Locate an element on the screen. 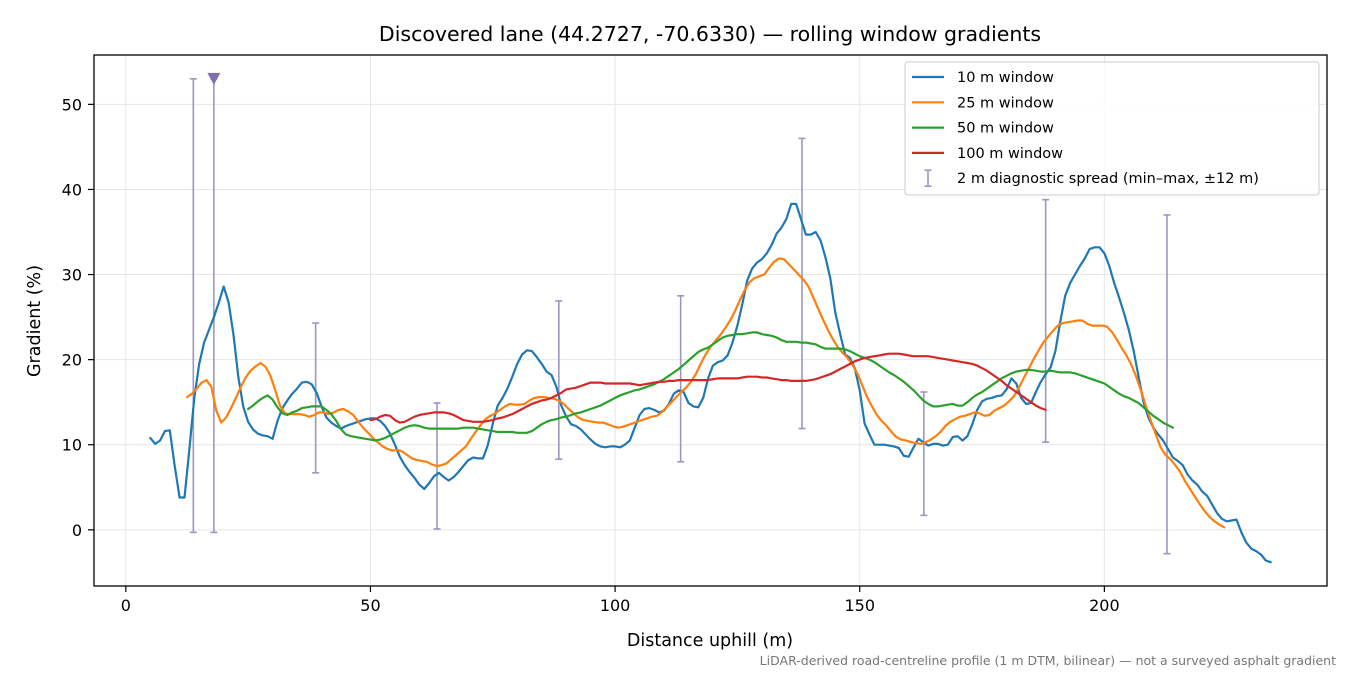 This screenshot has width=1350, height=675. x-tick-label: 50 is located at coordinates (370, 605).